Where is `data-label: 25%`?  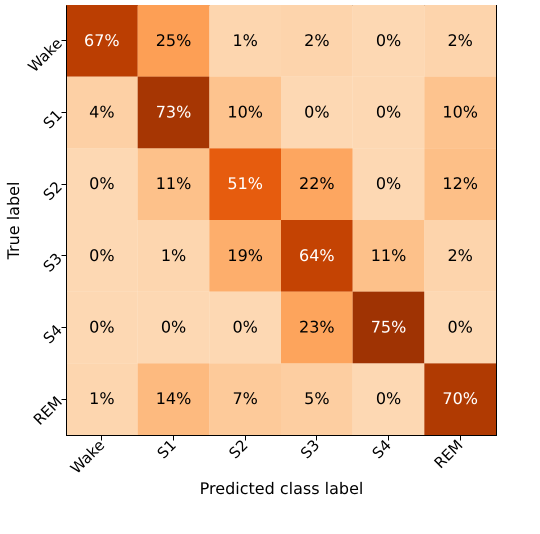
data-label: 25% is located at coordinates (174, 40).